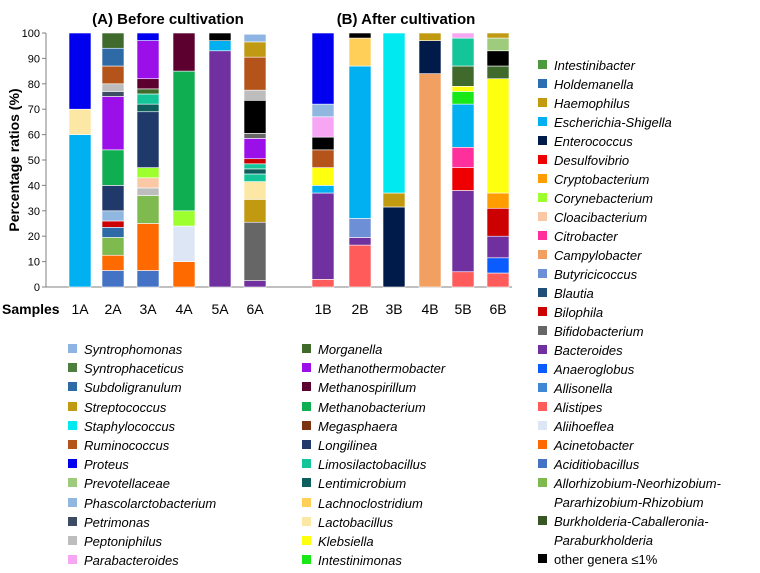  Describe the element at coordinates (370, 503) in the screenshot. I see `legend-label: Lachnoclostridium` at that location.